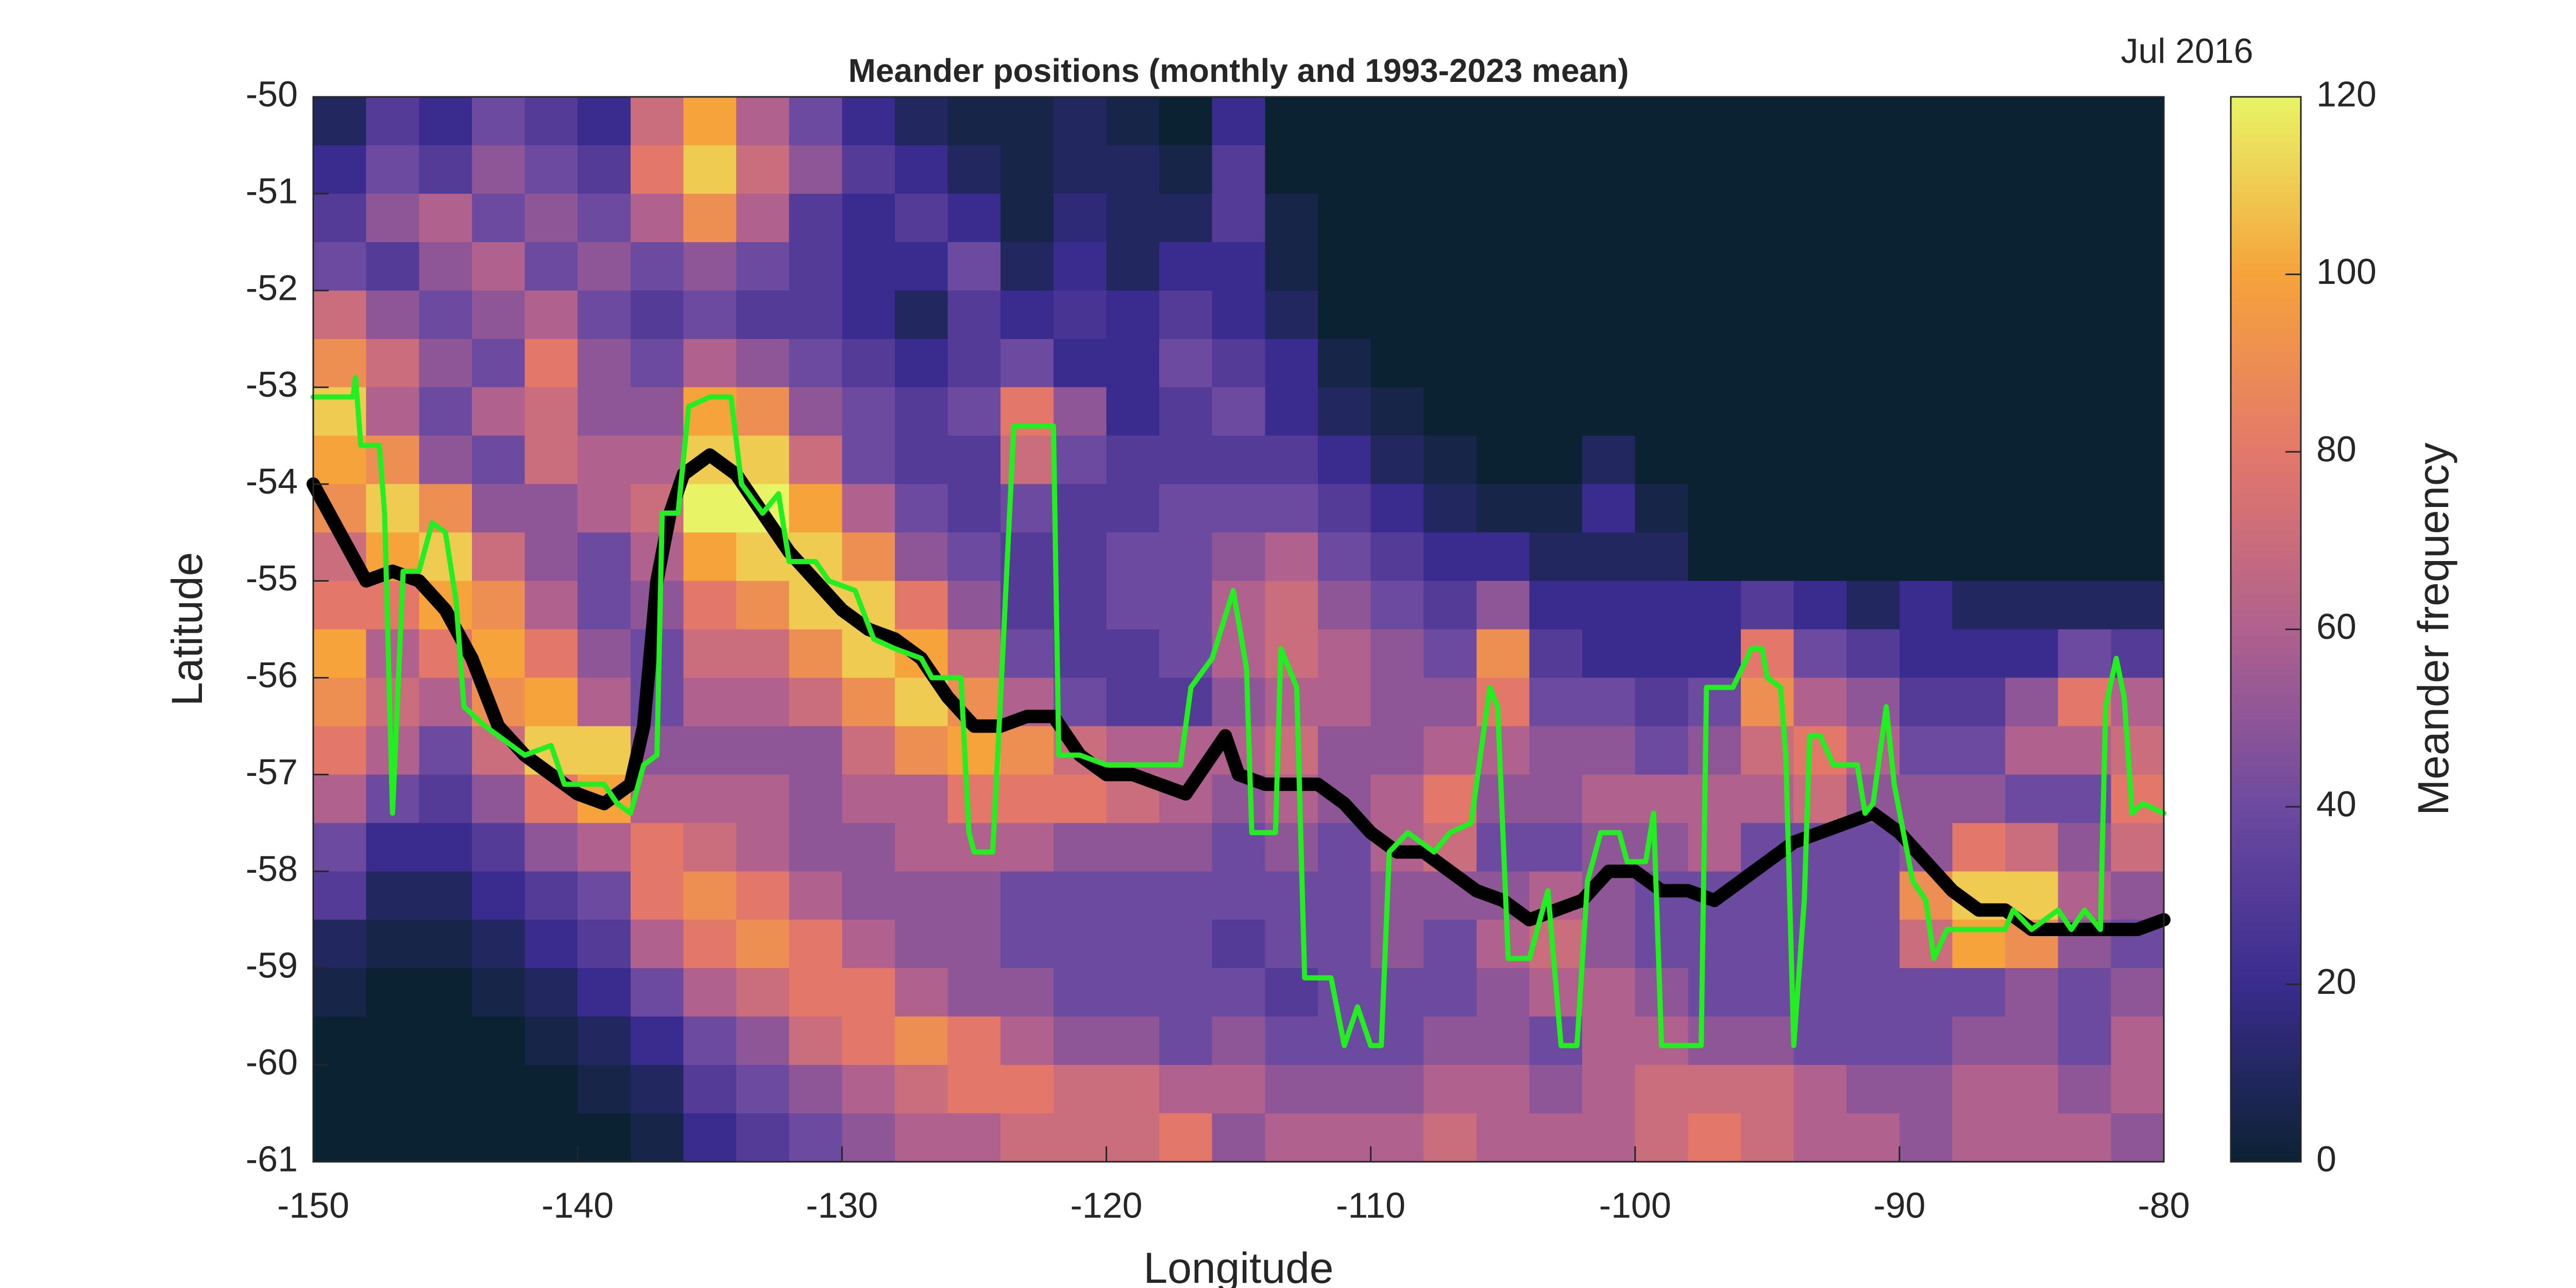 Image resolution: width=2576 pixels, height=1288 pixels. I want to click on x-axis-label: Longitude, so click(1238, 1266).